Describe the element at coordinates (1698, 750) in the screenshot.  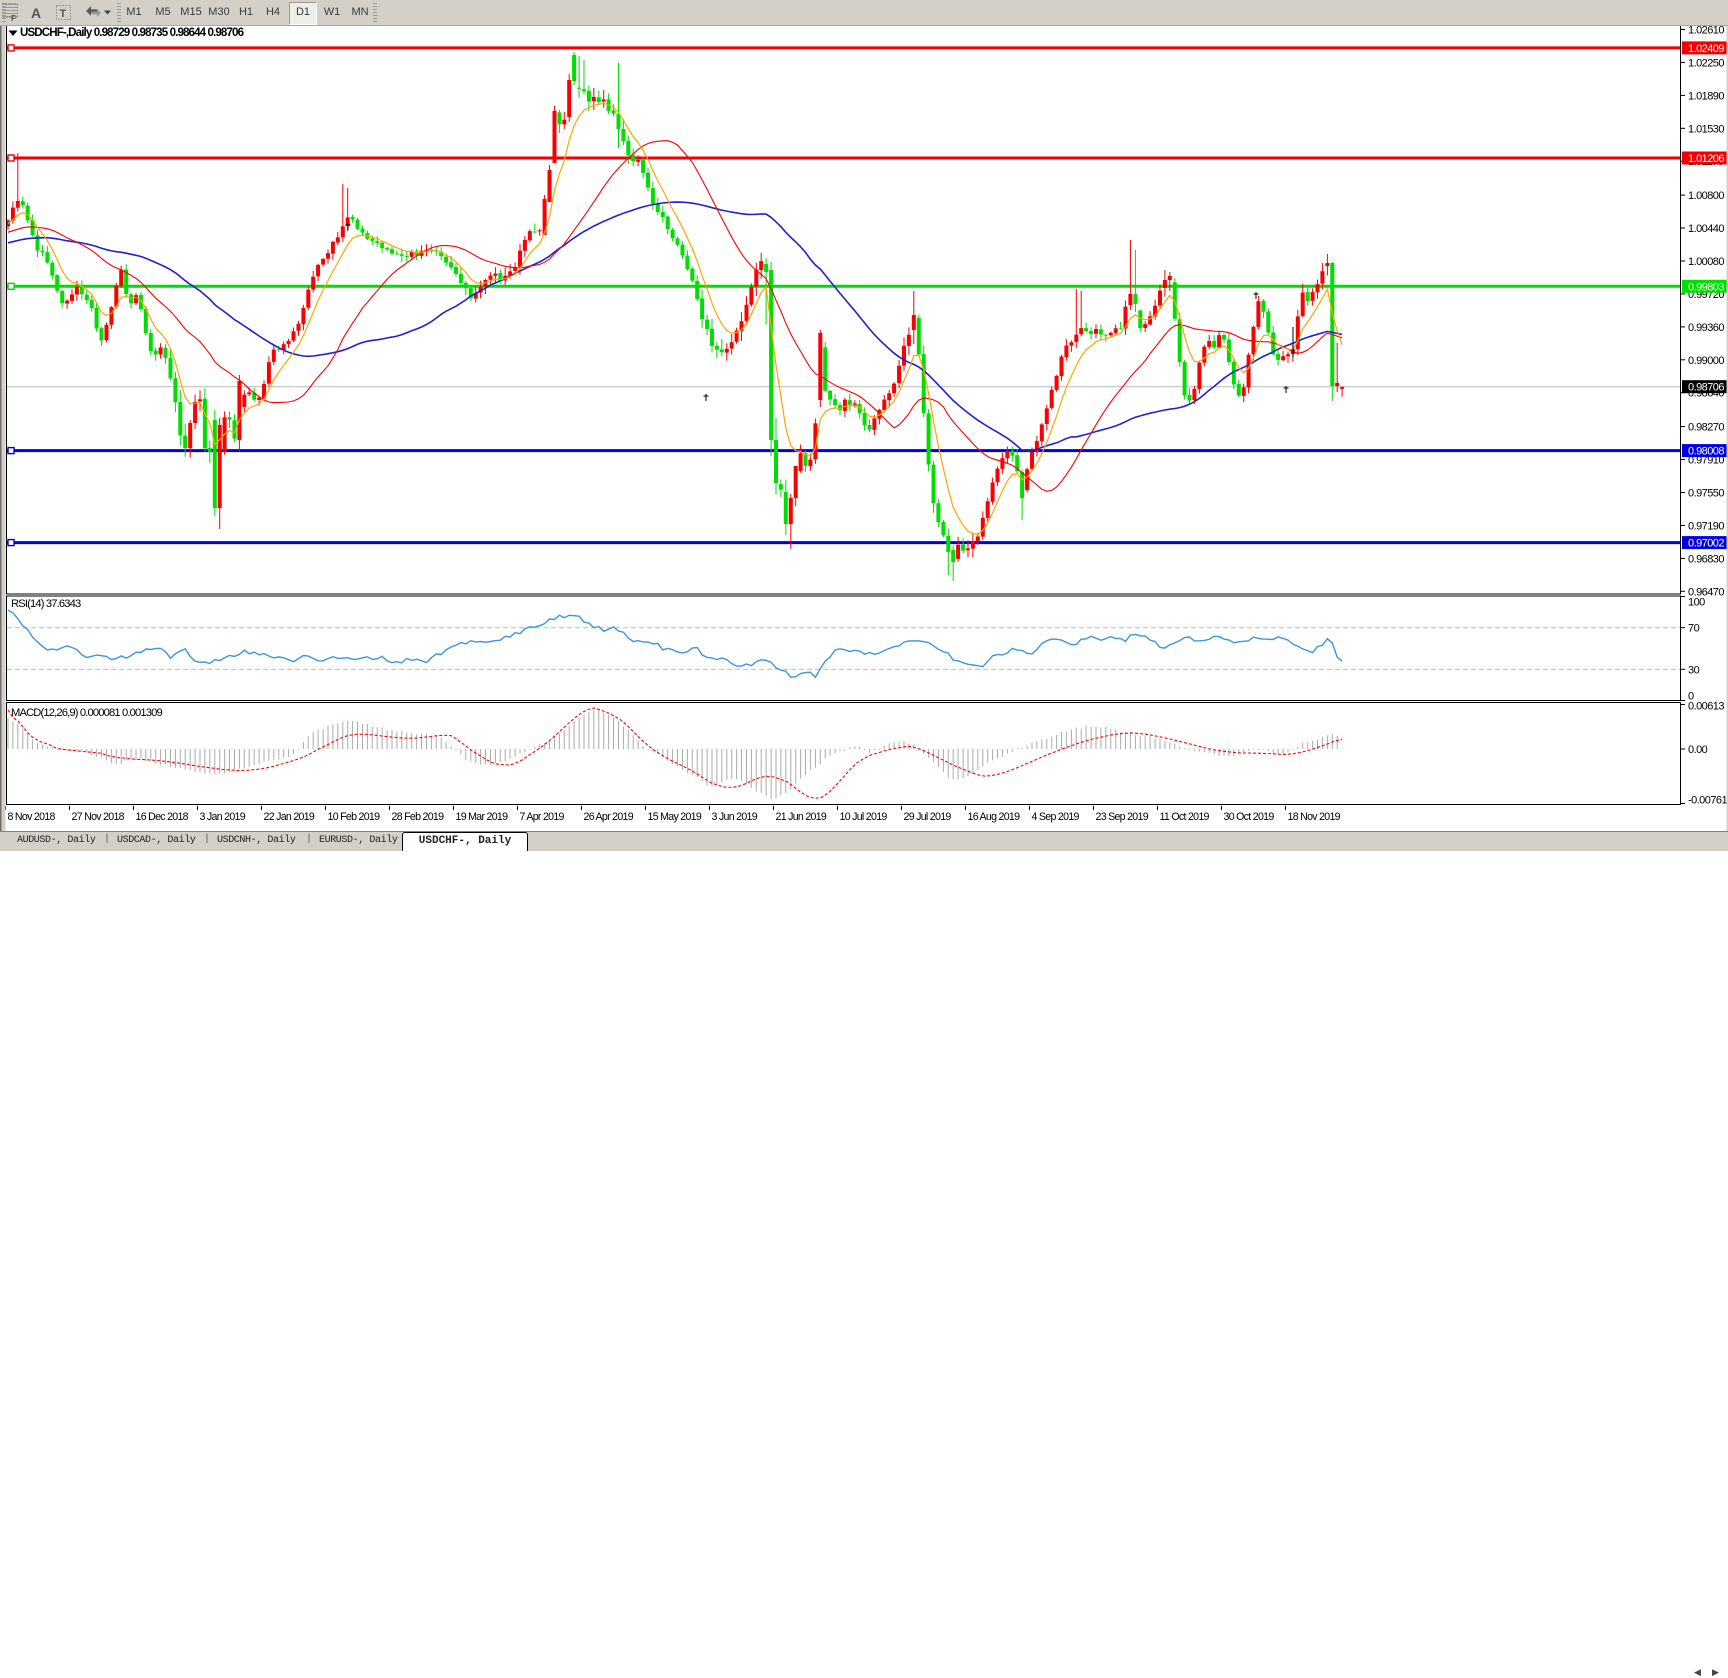
I see `svg-text: 0.00` at that location.